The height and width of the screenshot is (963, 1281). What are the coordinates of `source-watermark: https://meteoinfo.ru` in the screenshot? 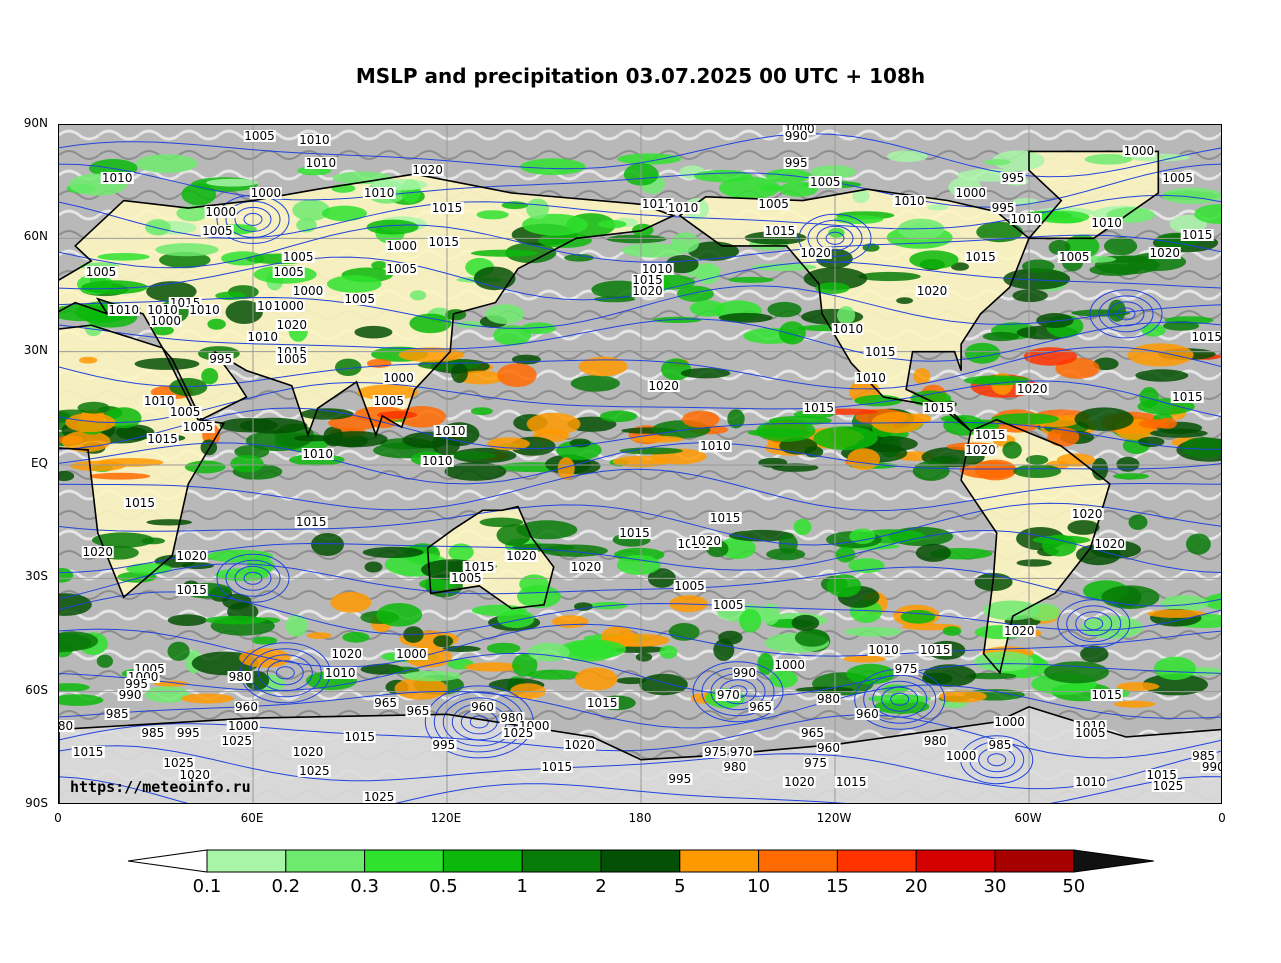 It's located at (160, 787).